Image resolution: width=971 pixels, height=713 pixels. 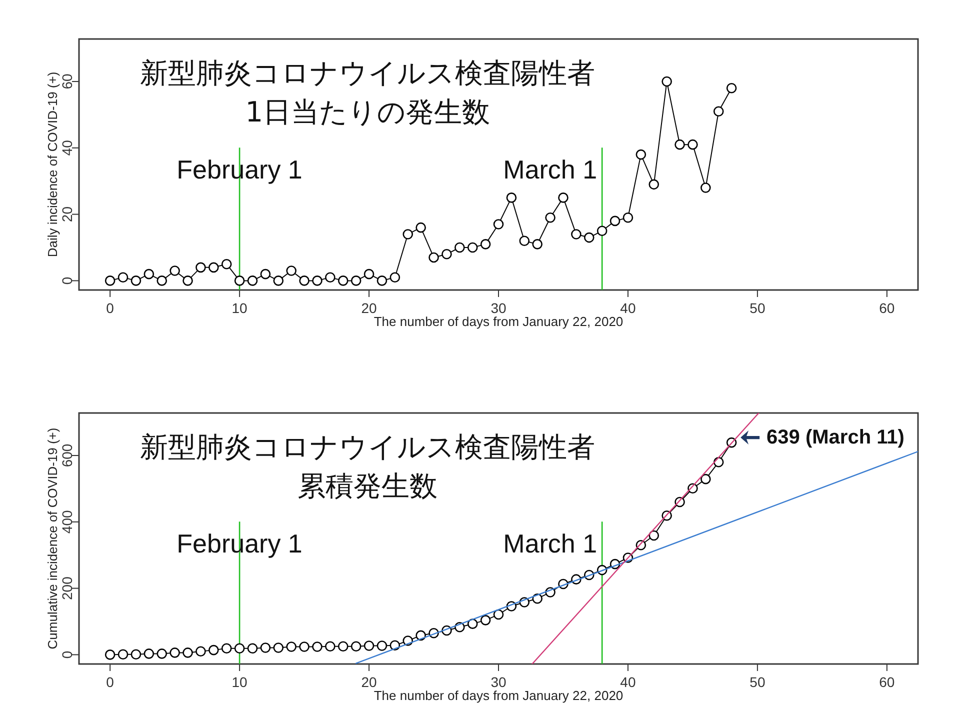 I want to click on y-tick-label: 60, so click(x=67, y=82).